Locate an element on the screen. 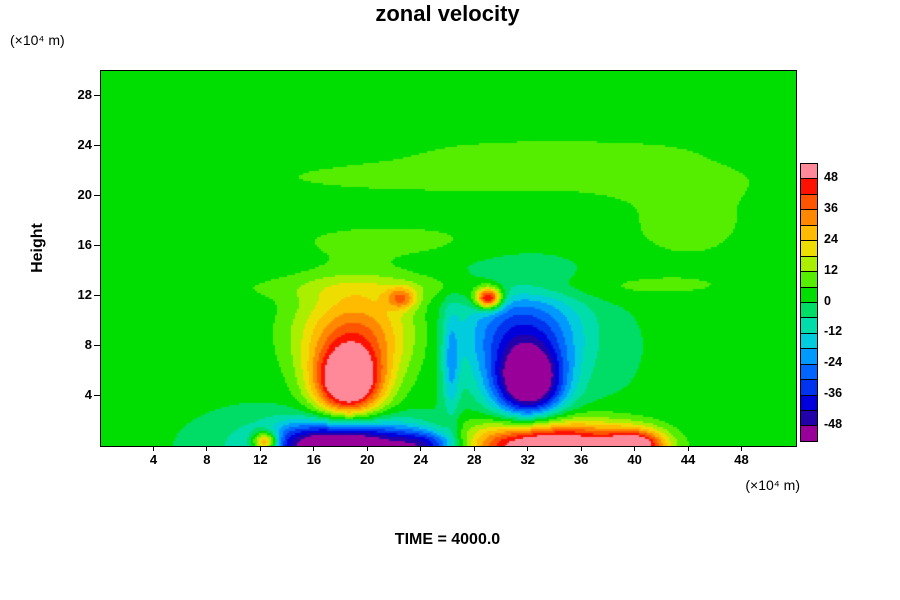 This screenshot has width=900, height=600. x-tick-label: 40 is located at coordinates (634, 459).